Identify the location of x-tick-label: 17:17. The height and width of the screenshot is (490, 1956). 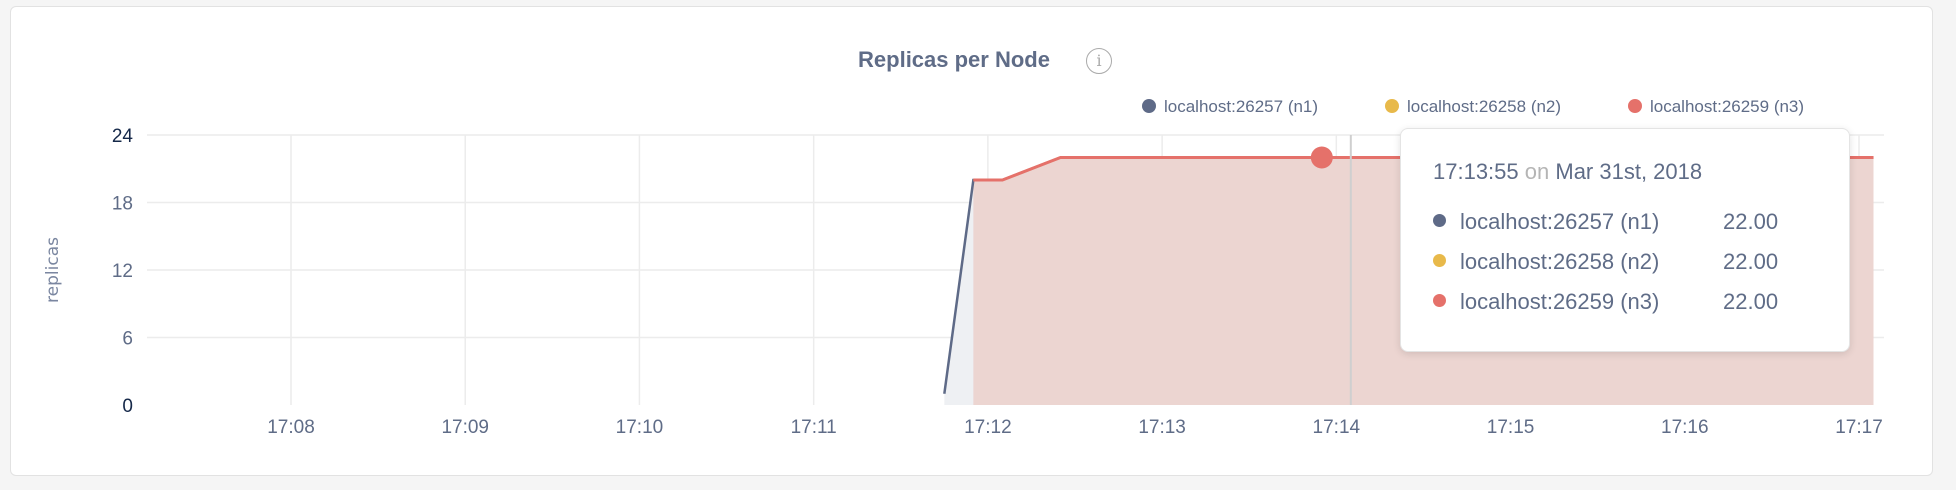
(1859, 427).